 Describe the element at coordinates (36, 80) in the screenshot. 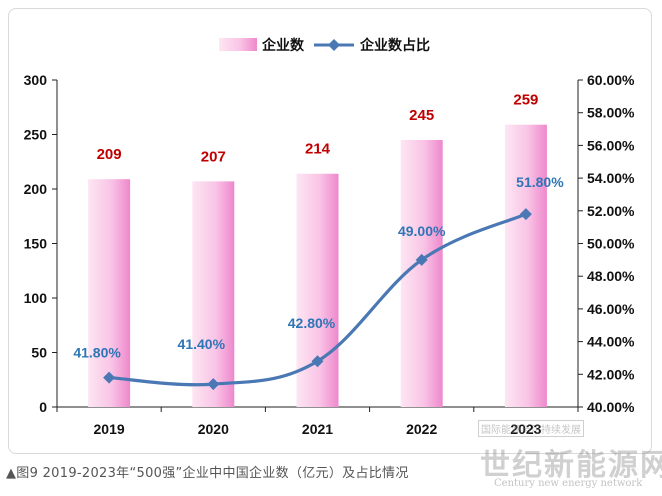

I see `y-left-tick-label: 300` at that location.